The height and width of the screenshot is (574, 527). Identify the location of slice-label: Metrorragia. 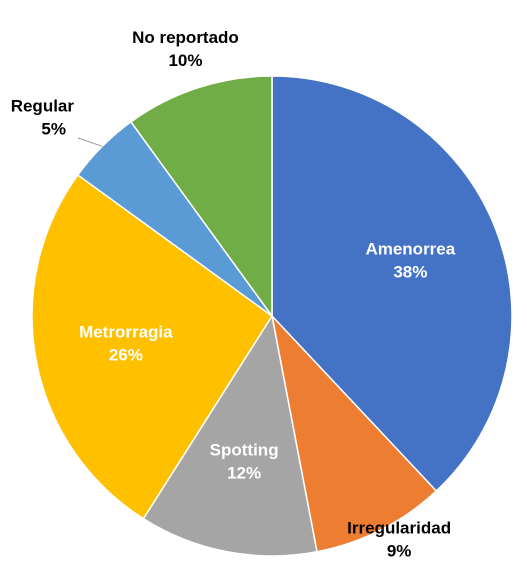
(126, 331).